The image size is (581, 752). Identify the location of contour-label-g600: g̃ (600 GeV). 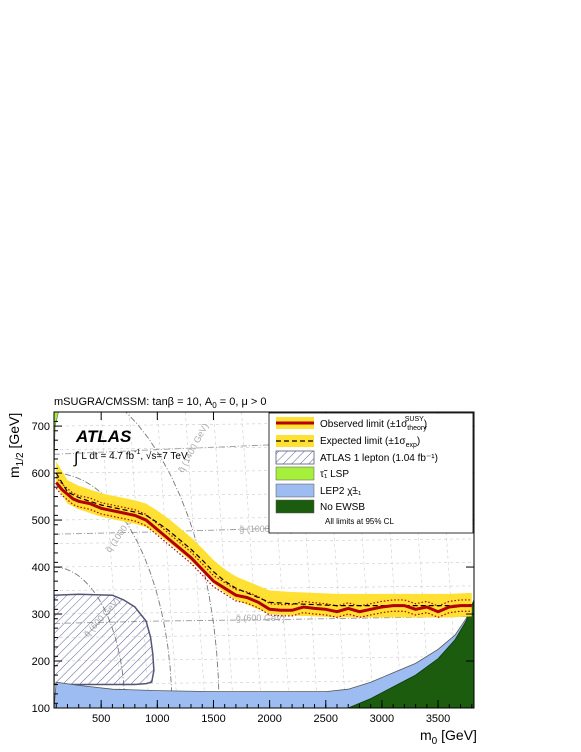
(260, 618).